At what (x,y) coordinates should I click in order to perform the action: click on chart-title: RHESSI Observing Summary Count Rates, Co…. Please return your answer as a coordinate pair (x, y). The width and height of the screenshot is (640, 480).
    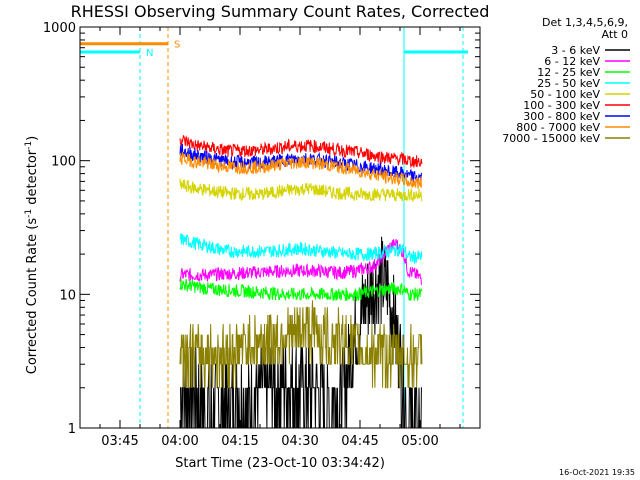
    Looking at the image, I should click on (280, 11).